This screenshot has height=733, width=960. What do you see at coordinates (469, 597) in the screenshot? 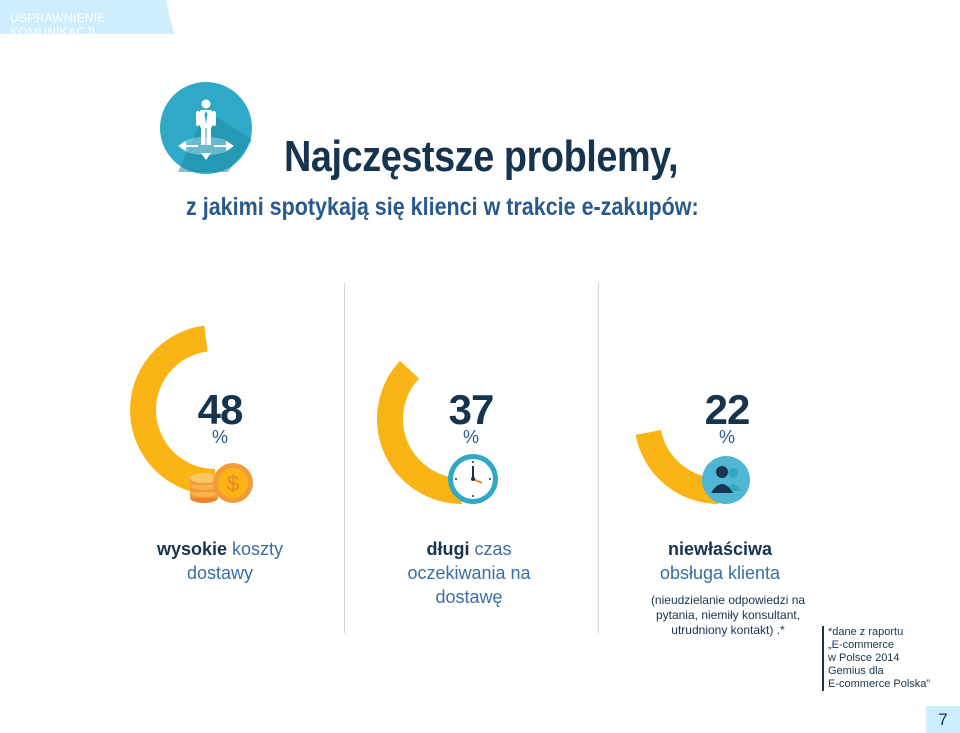
I see `stat-label-text: dostawę` at bounding box center [469, 597].